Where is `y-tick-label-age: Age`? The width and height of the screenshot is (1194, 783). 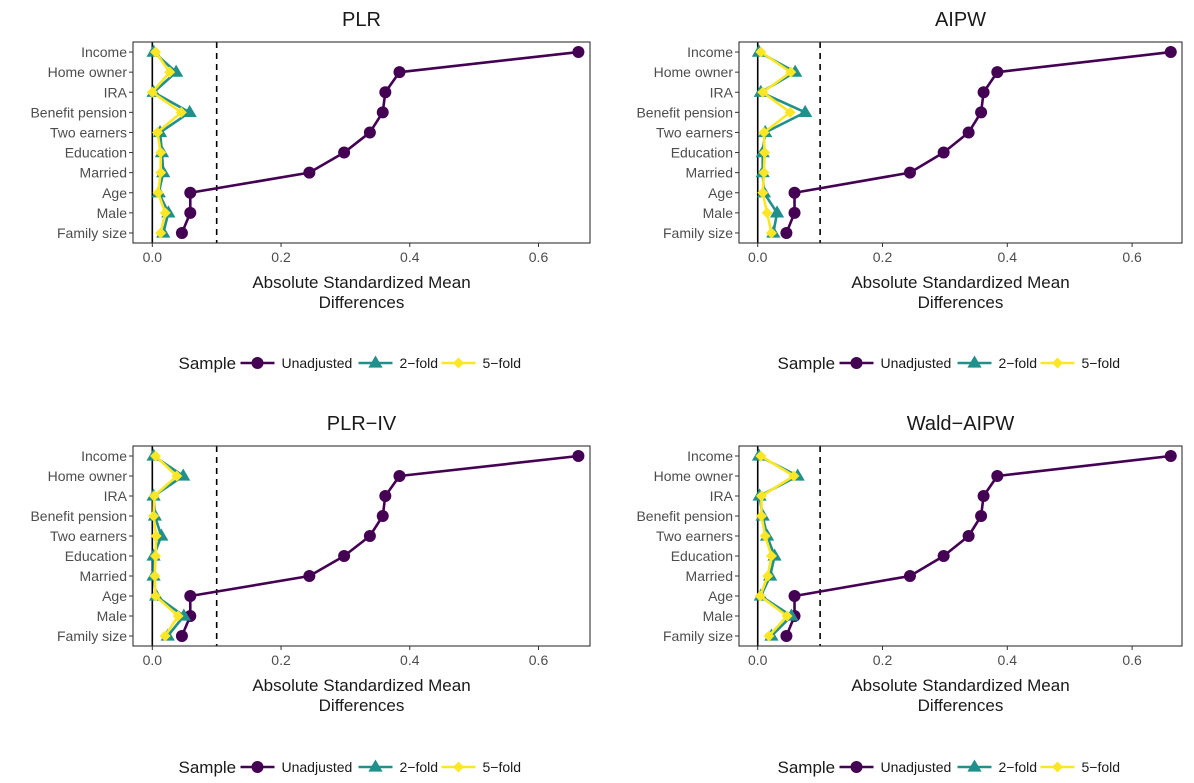 y-tick-label-age: Age is located at coordinates (720, 193).